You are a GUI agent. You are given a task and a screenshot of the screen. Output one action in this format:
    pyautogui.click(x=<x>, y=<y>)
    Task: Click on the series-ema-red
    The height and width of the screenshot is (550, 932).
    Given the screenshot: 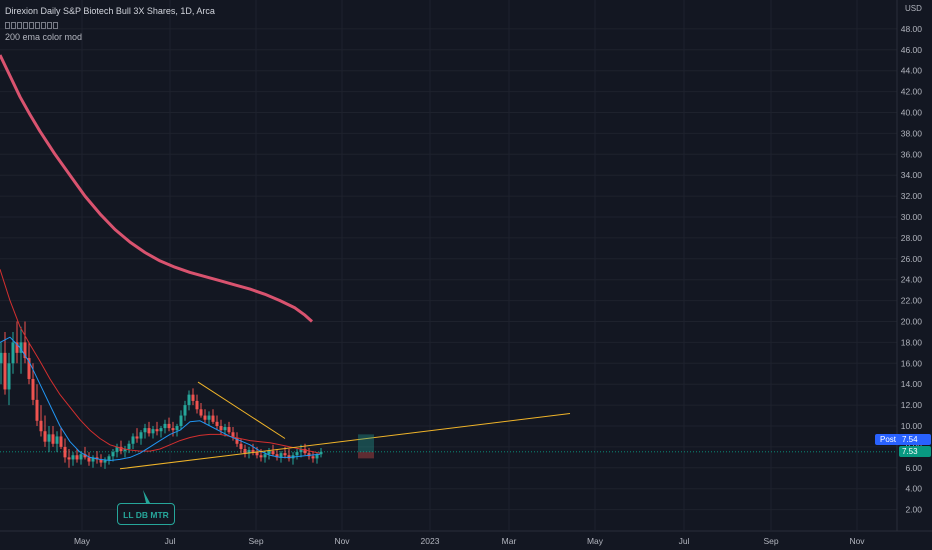 What is the action you would take?
    pyautogui.click(x=160, y=361)
    